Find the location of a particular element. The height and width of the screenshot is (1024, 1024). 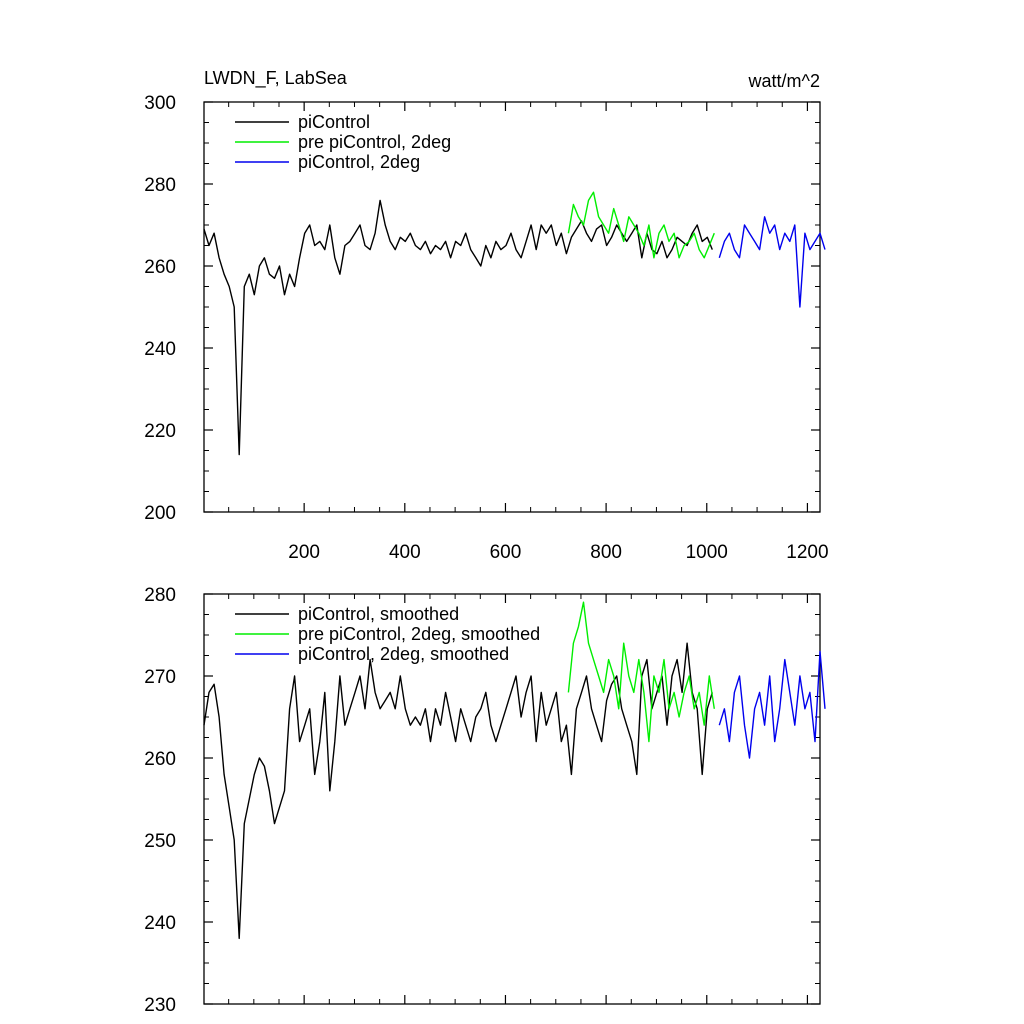

top-panel-units: watt/m^2 is located at coordinates (784, 81).